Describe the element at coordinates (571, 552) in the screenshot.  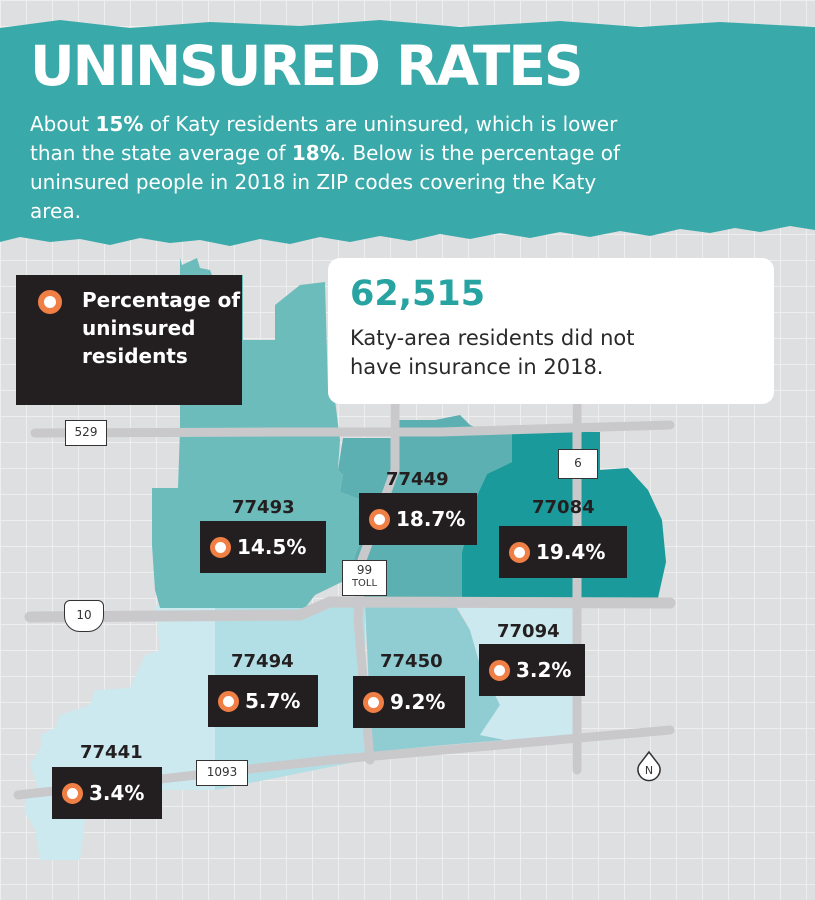
I see `rate-value-77084: 19.4%` at that location.